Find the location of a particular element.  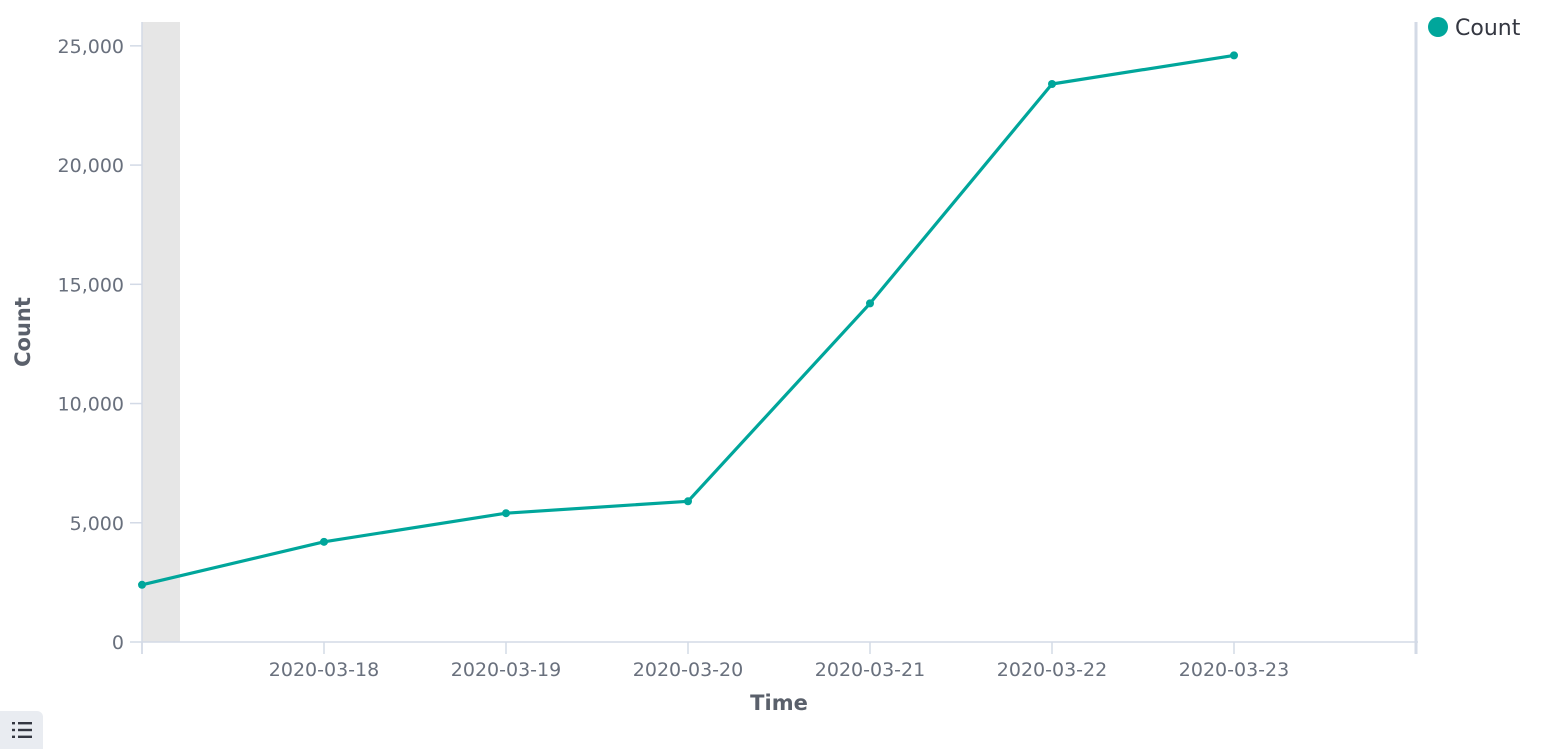

x-tick-label: 2020-03-21 is located at coordinates (870, 670).